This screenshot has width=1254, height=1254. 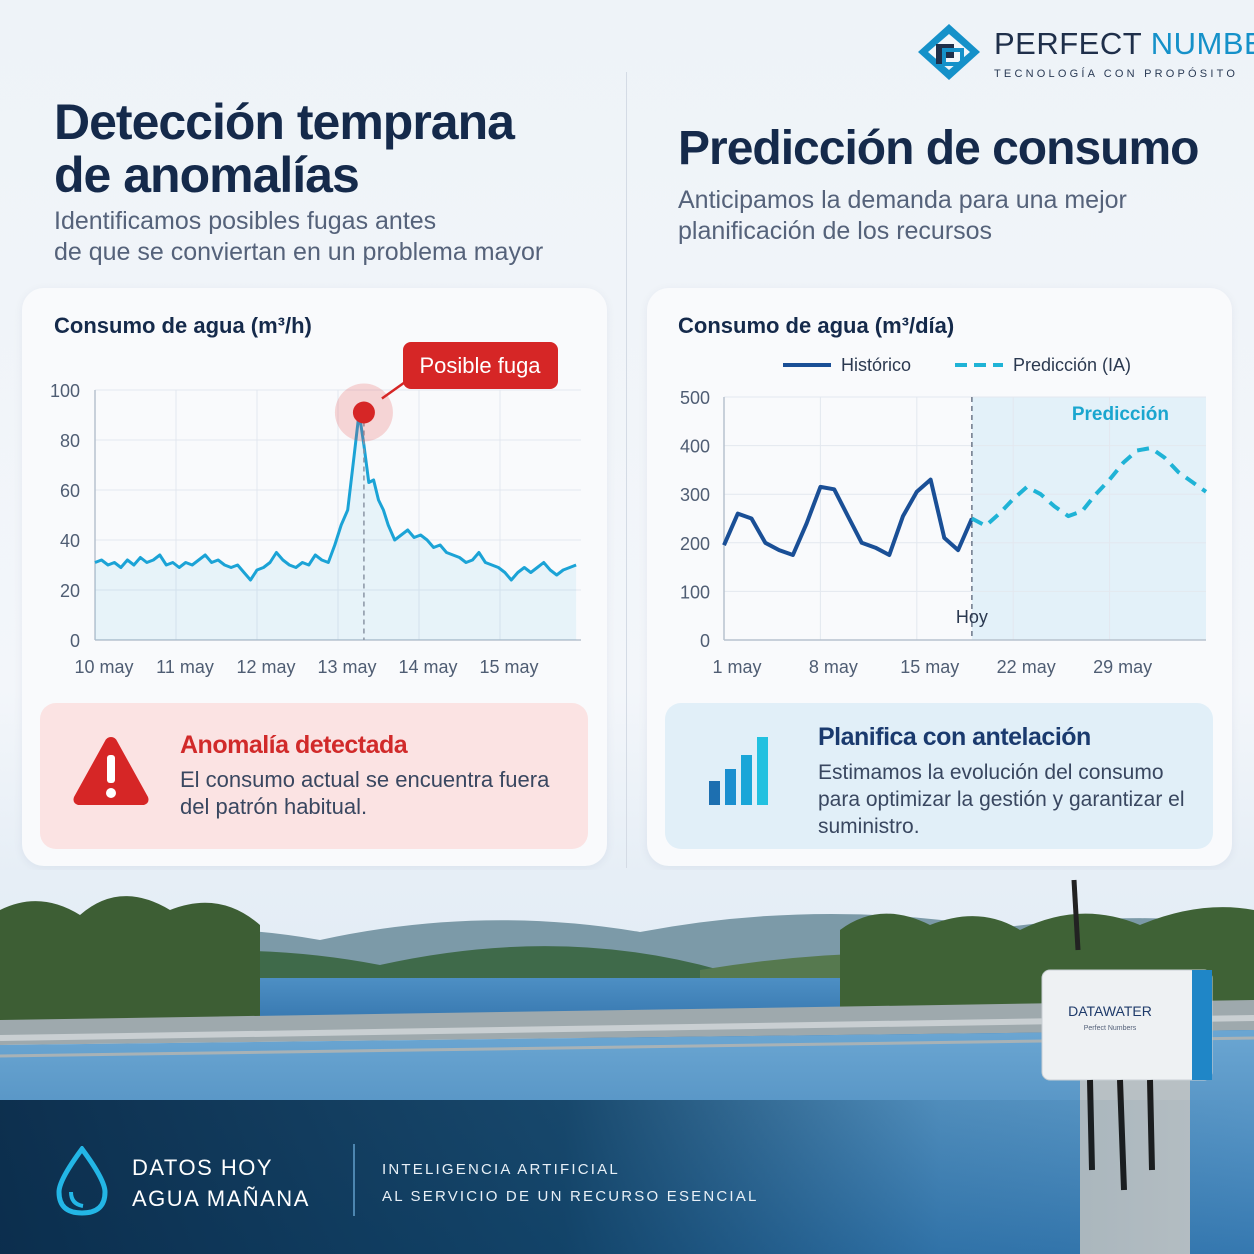 What do you see at coordinates (1110, 1028) in the screenshot?
I see `device-sublabel: Perfect Numbers` at bounding box center [1110, 1028].